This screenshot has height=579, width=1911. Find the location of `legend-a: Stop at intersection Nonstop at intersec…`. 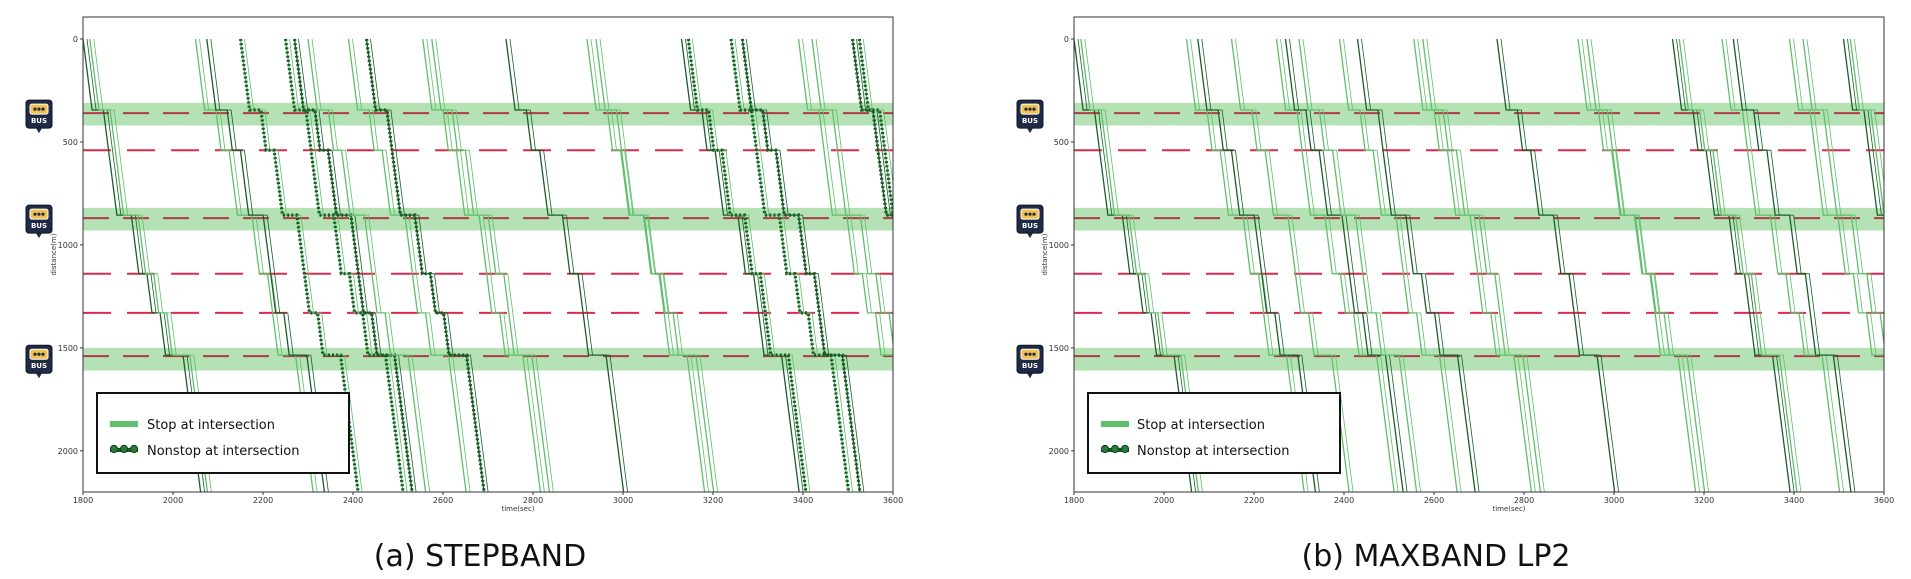

legend-a: Stop at intersection Nonstop at intersec… is located at coordinates (223, 433).